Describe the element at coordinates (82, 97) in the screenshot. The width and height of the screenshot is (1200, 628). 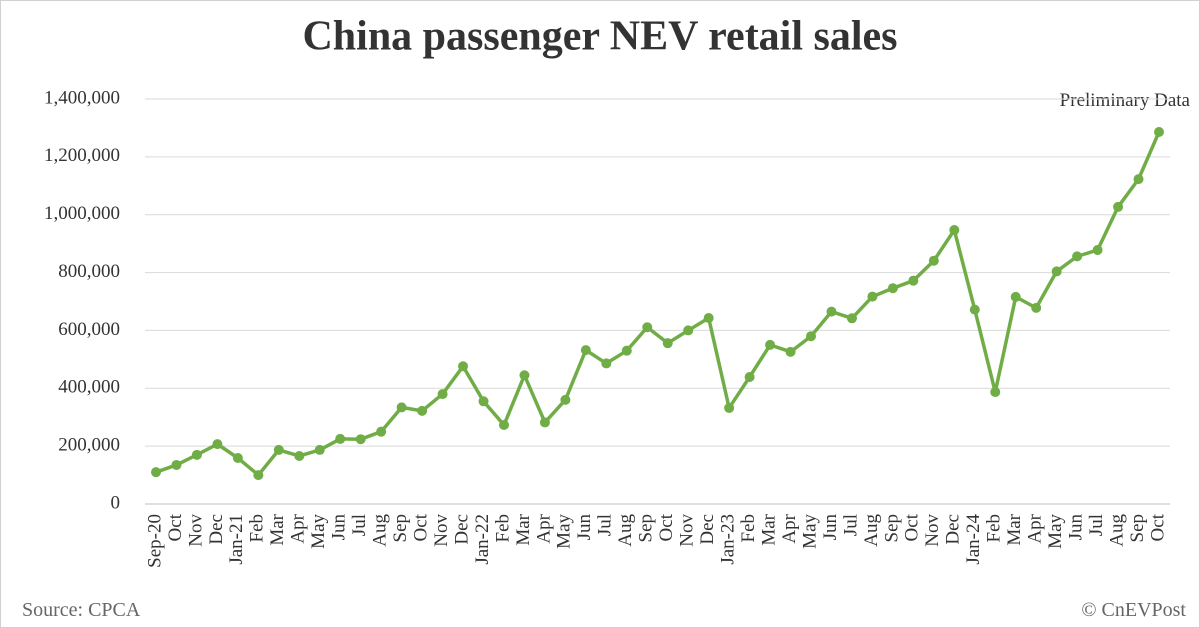
I see `y-tick-label: 1,400,000` at that location.